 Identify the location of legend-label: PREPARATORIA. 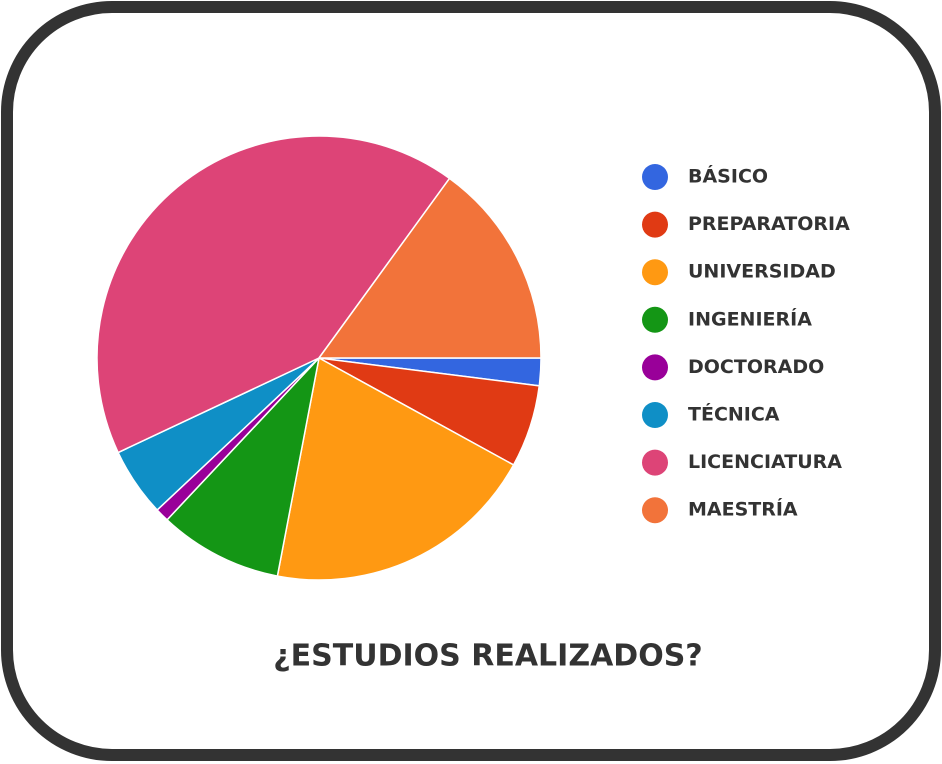
(769, 224).